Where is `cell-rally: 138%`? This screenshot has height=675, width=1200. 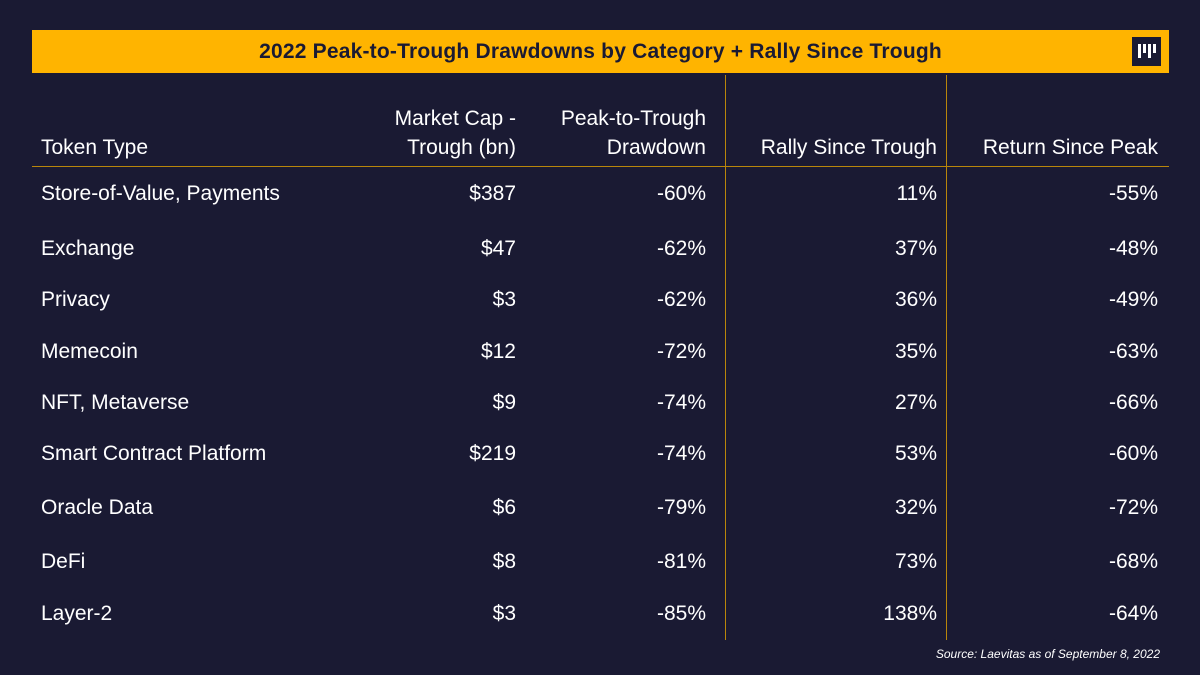 cell-rally: 138% is located at coordinates (910, 613).